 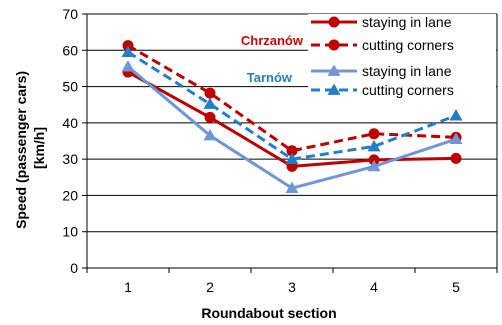 What do you see at coordinates (30, 148) in the screenshot?
I see `y-axis-title: Speed (passenger cars) [km/h]` at bounding box center [30, 148].